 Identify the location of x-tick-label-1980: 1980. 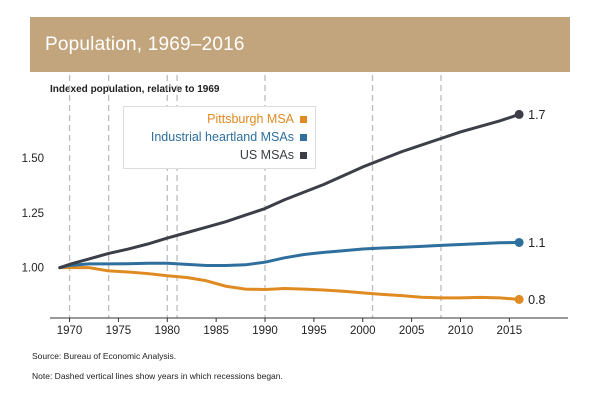
(167, 331).